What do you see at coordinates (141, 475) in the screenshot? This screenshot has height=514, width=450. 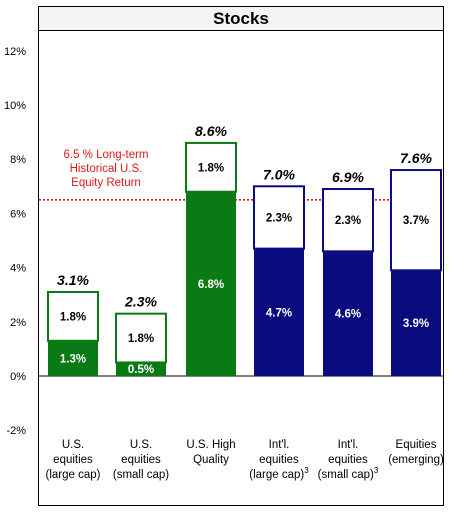 I see `x-category-label: (small cap)` at bounding box center [141, 475].